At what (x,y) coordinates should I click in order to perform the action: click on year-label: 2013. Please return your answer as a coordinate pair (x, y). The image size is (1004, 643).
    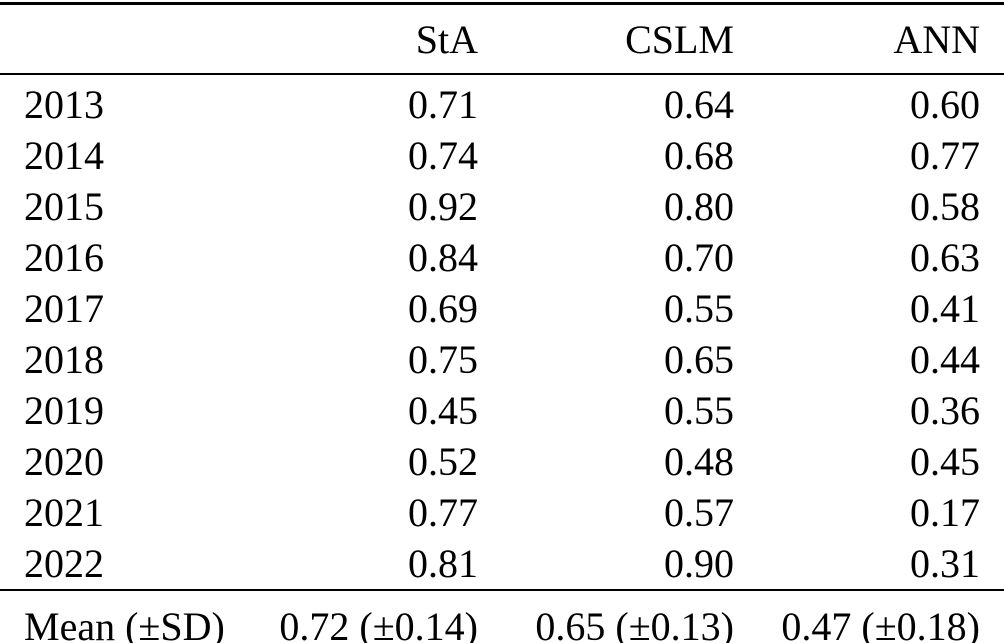
    Looking at the image, I should click on (64, 104).